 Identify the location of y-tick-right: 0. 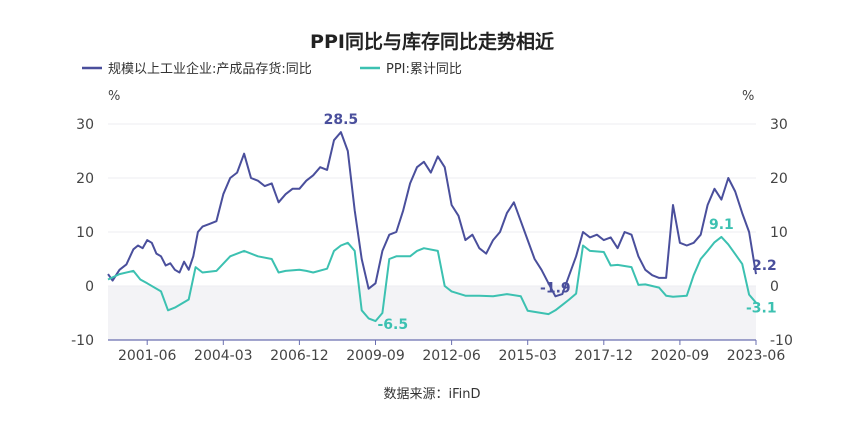
(774, 287).